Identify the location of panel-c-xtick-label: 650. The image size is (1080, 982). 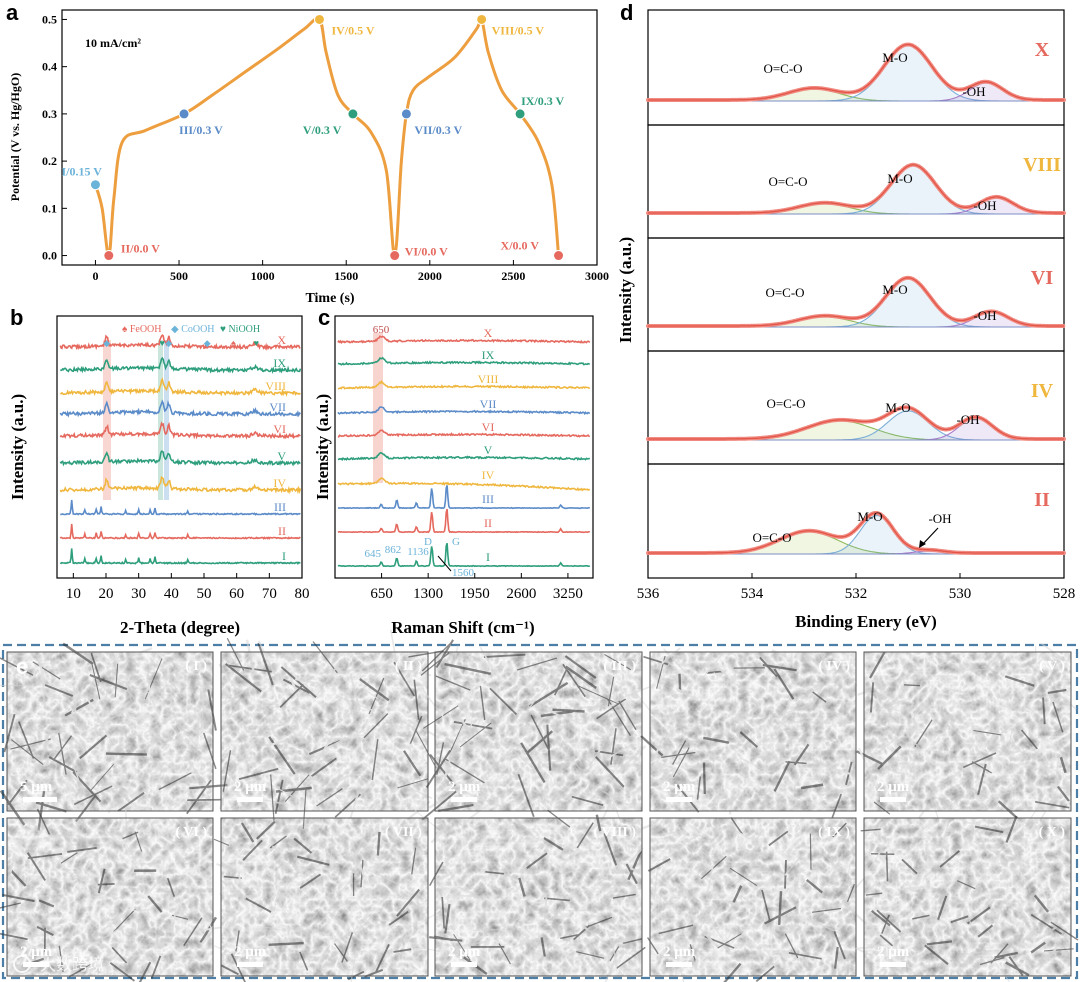
(381, 594).